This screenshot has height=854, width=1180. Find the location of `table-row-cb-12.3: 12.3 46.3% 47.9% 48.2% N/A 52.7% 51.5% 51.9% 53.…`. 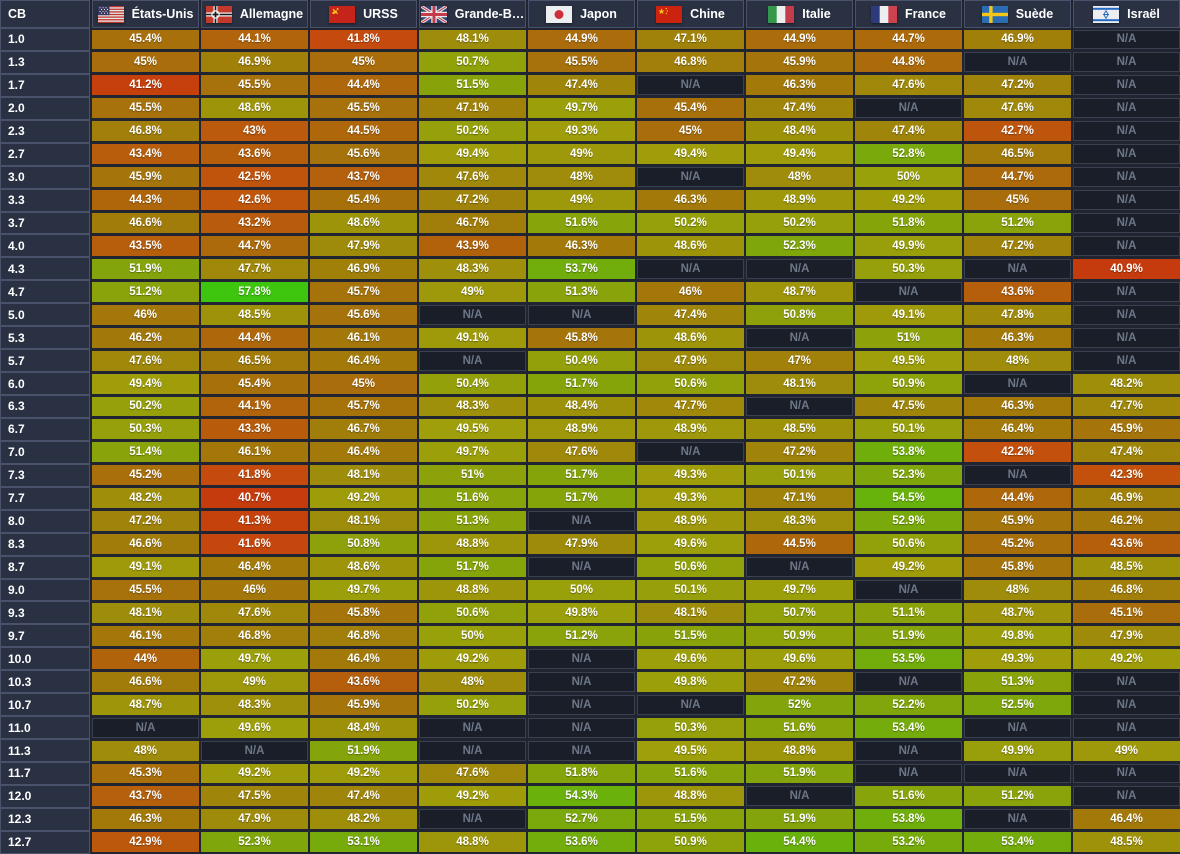

table-row-cb-12.3: 12.3 46.3% 47.9% 48.2% N/A 52.7% 51.5% 51.9% 53.… is located at coordinates (590, 819).